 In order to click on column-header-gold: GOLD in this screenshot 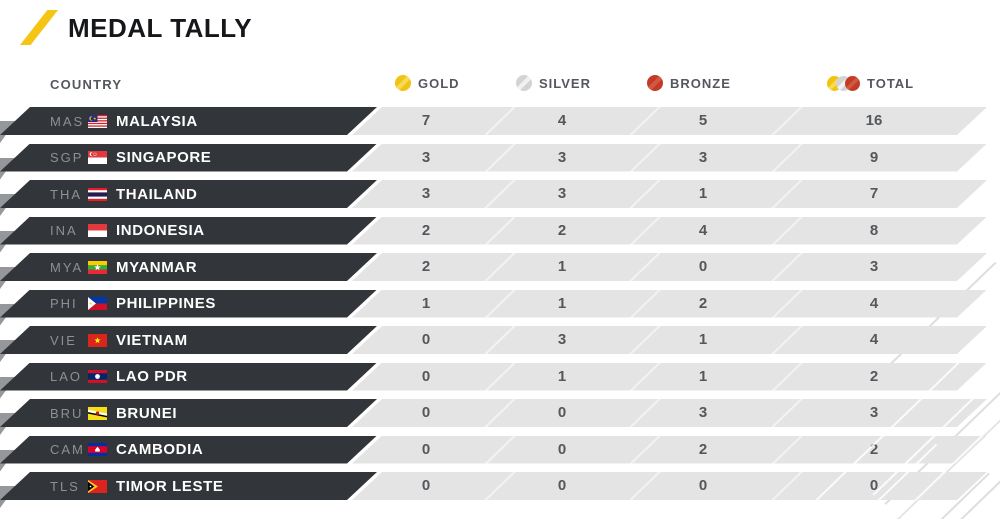, I will do `click(427, 83)`.